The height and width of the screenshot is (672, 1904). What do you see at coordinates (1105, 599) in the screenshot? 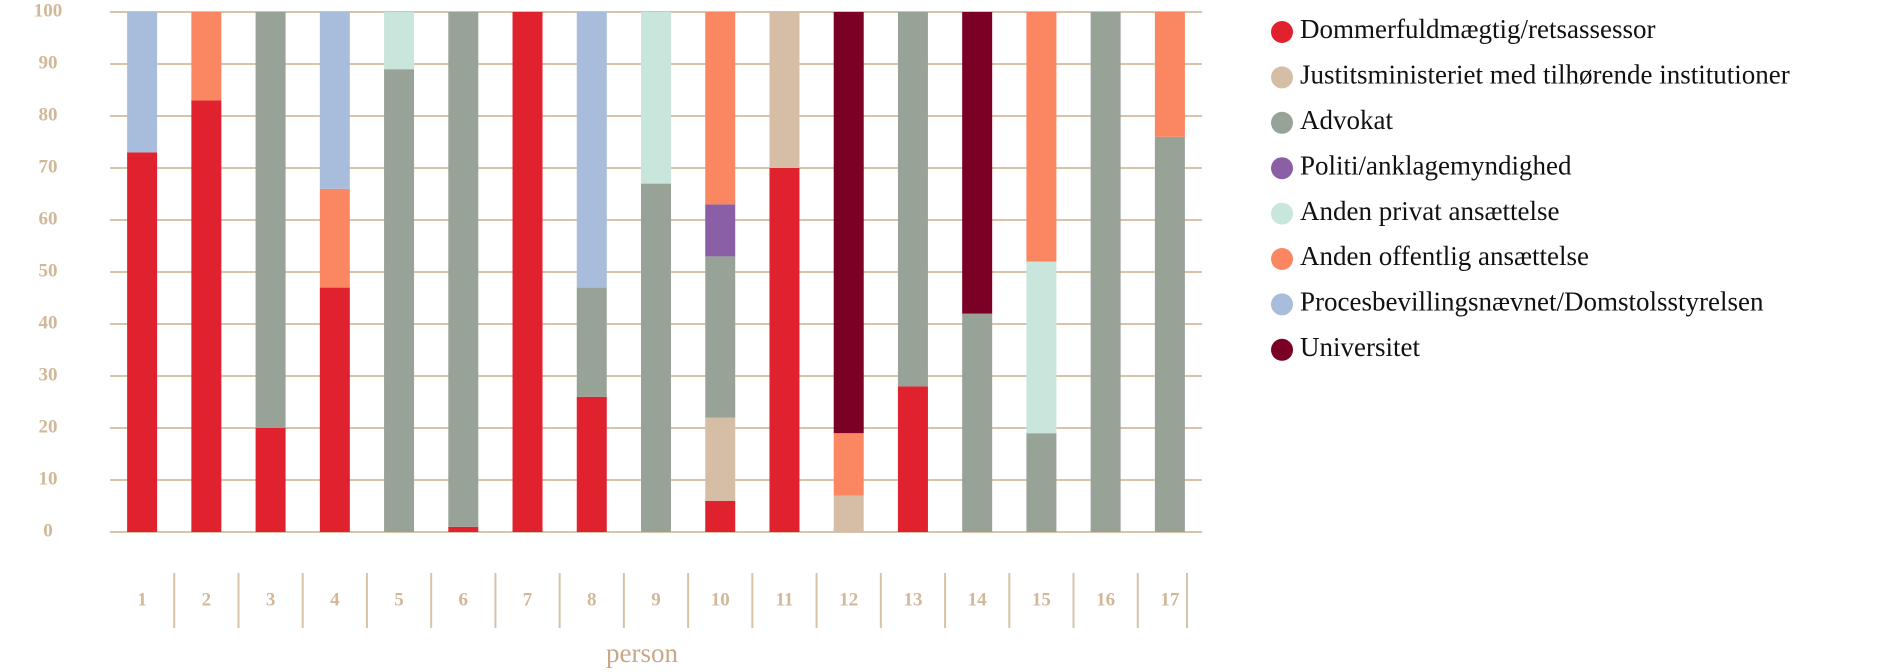
I see `x-tick-label: 16` at bounding box center [1105, 599].